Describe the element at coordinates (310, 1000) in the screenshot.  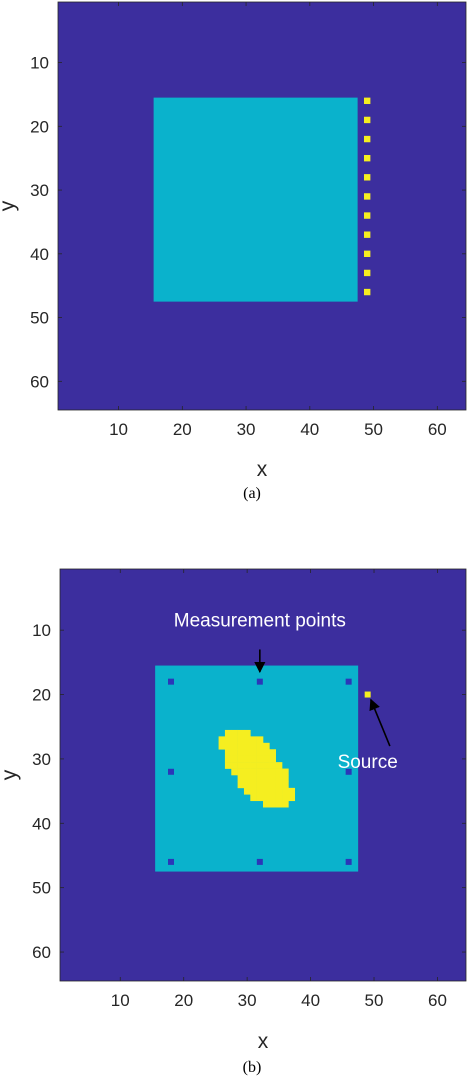
I see `x-tick-label: 40` at that location.